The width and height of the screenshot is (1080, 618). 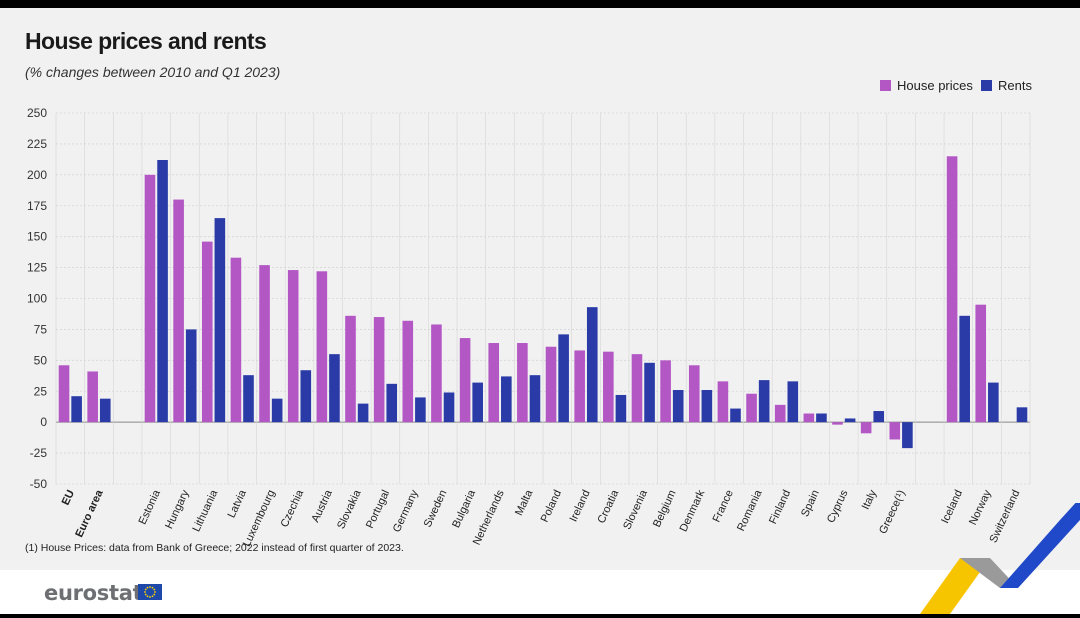 I want to click on chart-subtitle: (% changes between 2010 and Q1 2023), so click(x=153, y=72).